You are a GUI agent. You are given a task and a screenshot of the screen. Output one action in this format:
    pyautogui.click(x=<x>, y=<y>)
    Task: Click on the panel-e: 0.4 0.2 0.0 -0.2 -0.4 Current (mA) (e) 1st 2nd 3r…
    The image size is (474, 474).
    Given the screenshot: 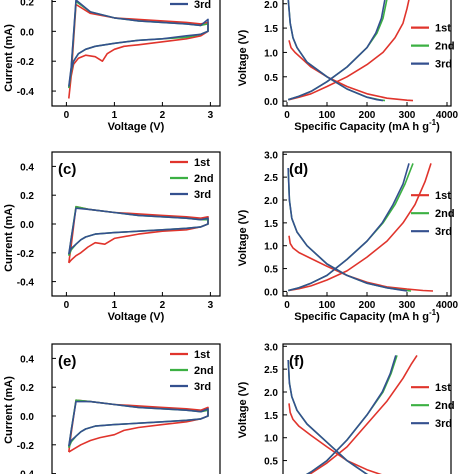 What is the action you would take?
    pyautogui.click(x=112, y=408)
    